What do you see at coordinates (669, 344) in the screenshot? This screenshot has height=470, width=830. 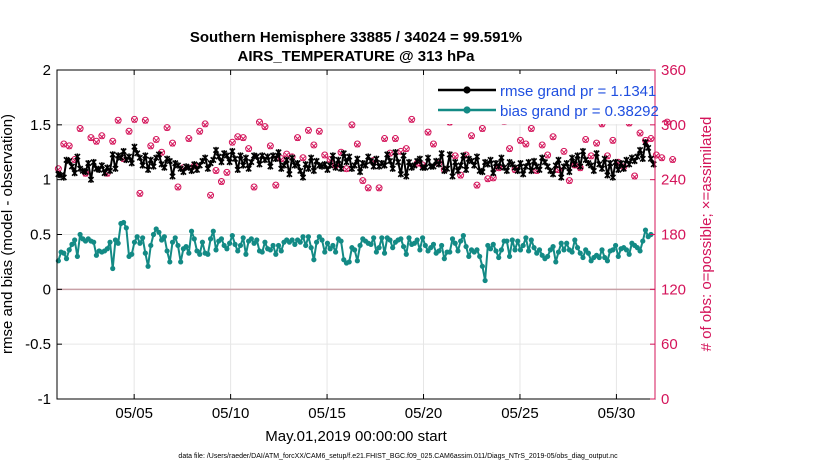 I see `right-tick-label: 60` at bounding box center [669, 344].